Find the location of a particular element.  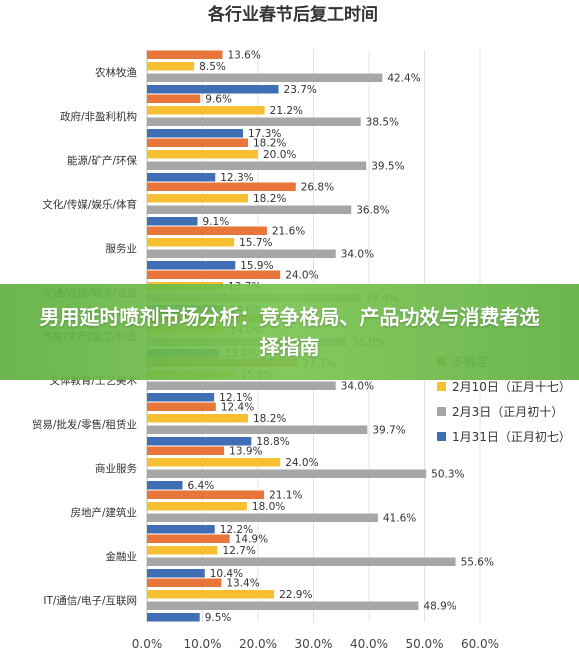

data-label: 17.3% is located at coordinates (264, 134).